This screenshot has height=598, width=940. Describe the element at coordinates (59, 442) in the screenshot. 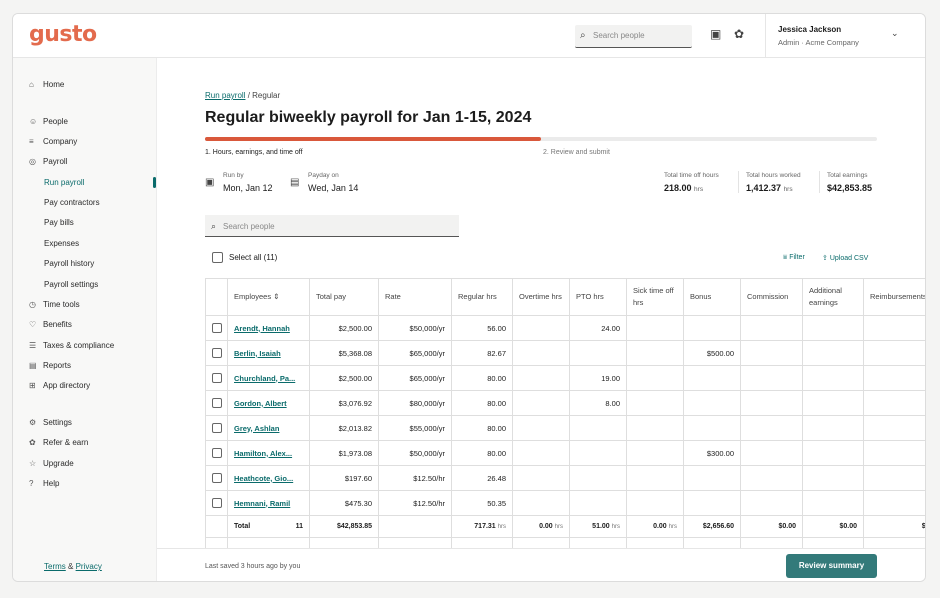

I see `sidebar-item-refer: ✿ Refer & earn` at that location.